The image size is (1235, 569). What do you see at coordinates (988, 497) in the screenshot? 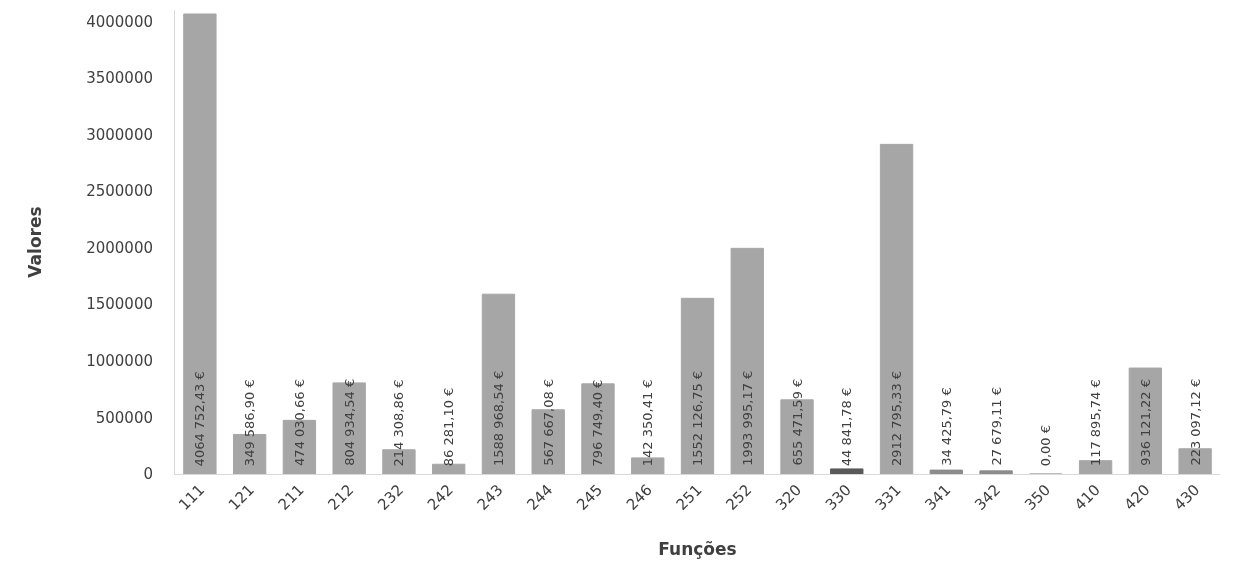
I see `x-tick-label: 342` at bounding box center [988, 497].